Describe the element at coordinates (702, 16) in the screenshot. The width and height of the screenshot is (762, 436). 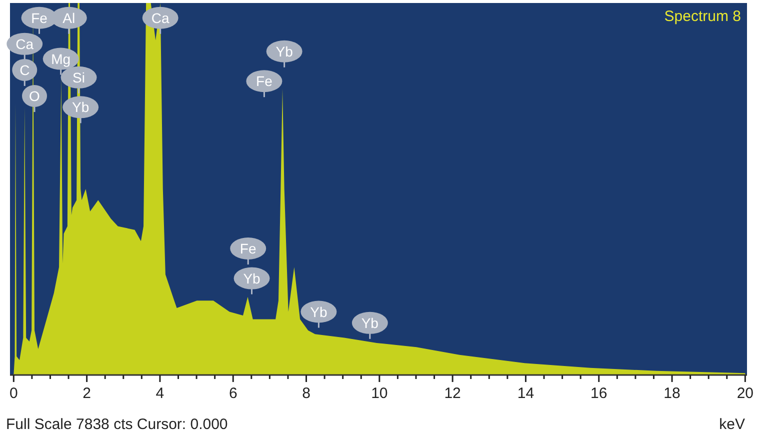
I see `chart-title: Spectrum 8` at that location.